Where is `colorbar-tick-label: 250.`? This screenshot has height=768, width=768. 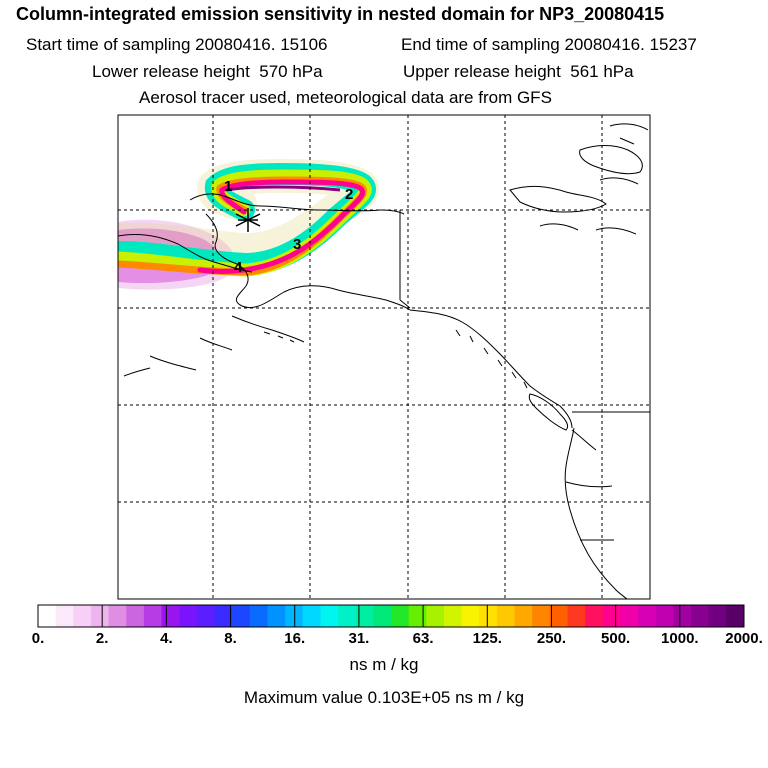
colorbar-tick-label: 250. is located at coordinates (551, 638).